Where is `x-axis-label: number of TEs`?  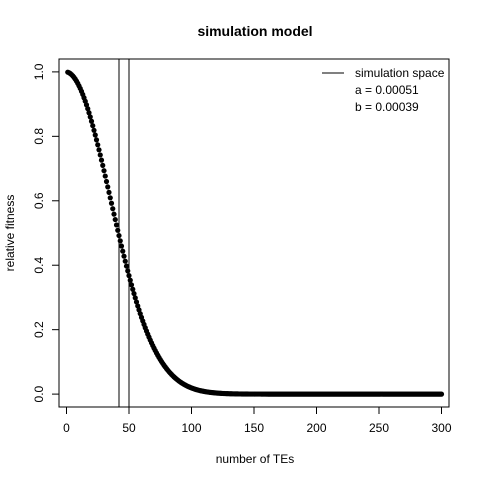 x-axis-label: number of TEs is located at coordinates (255, 459).